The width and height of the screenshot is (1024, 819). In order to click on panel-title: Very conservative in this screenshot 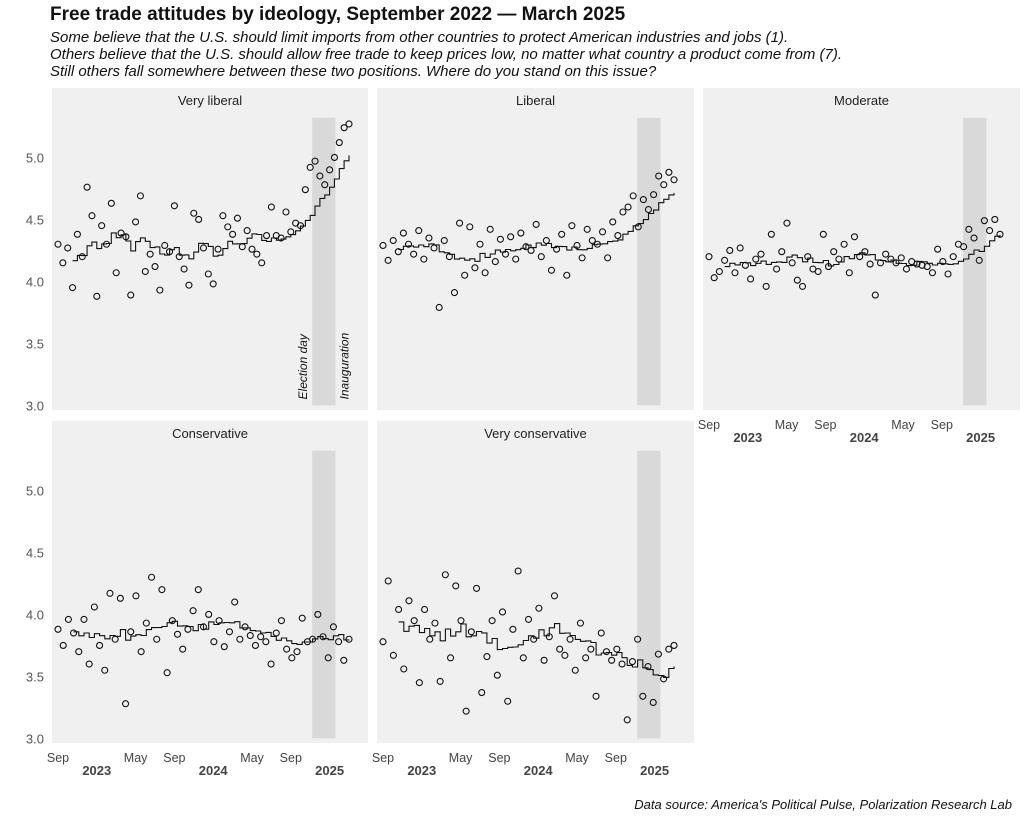, I will do `click(535, 433)`.